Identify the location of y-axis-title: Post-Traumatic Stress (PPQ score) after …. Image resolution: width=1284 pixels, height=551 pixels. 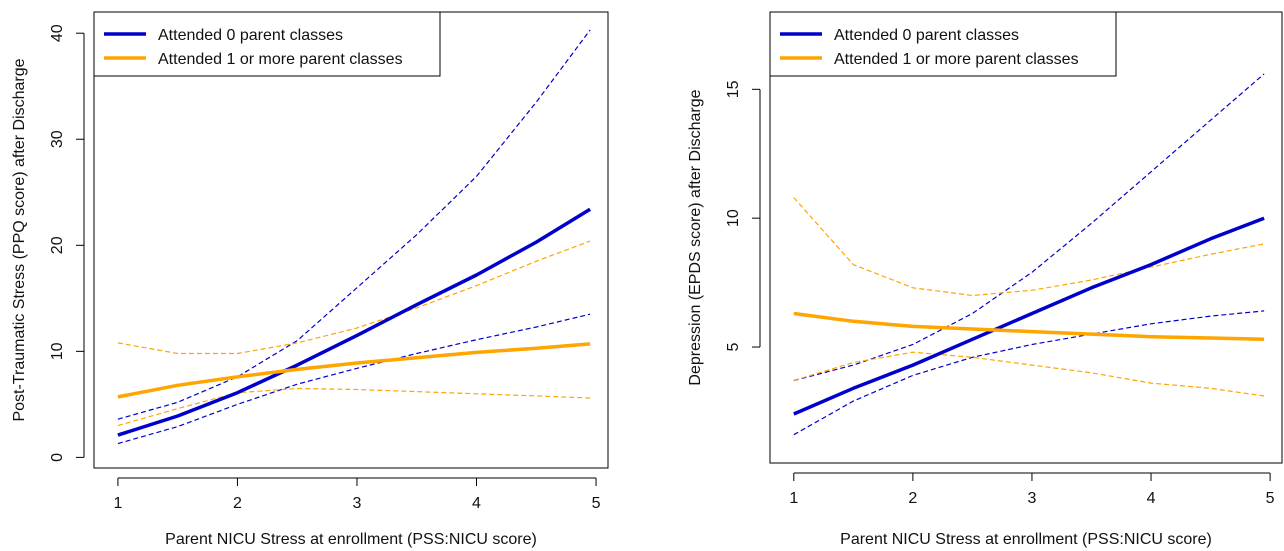
(19, 239).